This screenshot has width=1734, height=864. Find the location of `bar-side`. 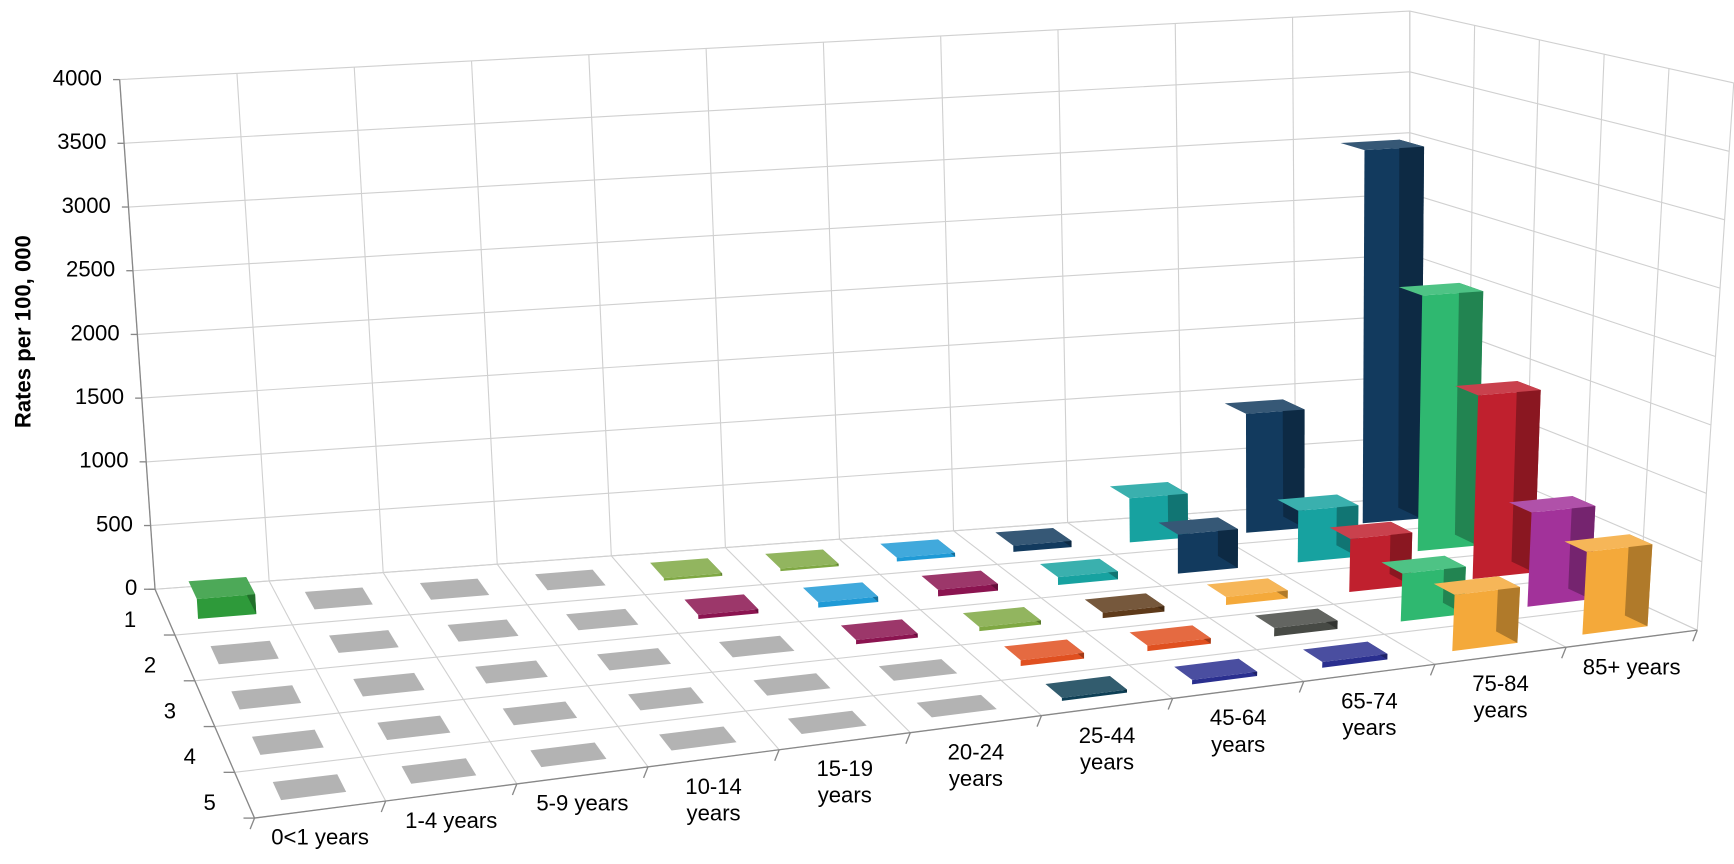

bar-side is located at coordinates (1508, 609).